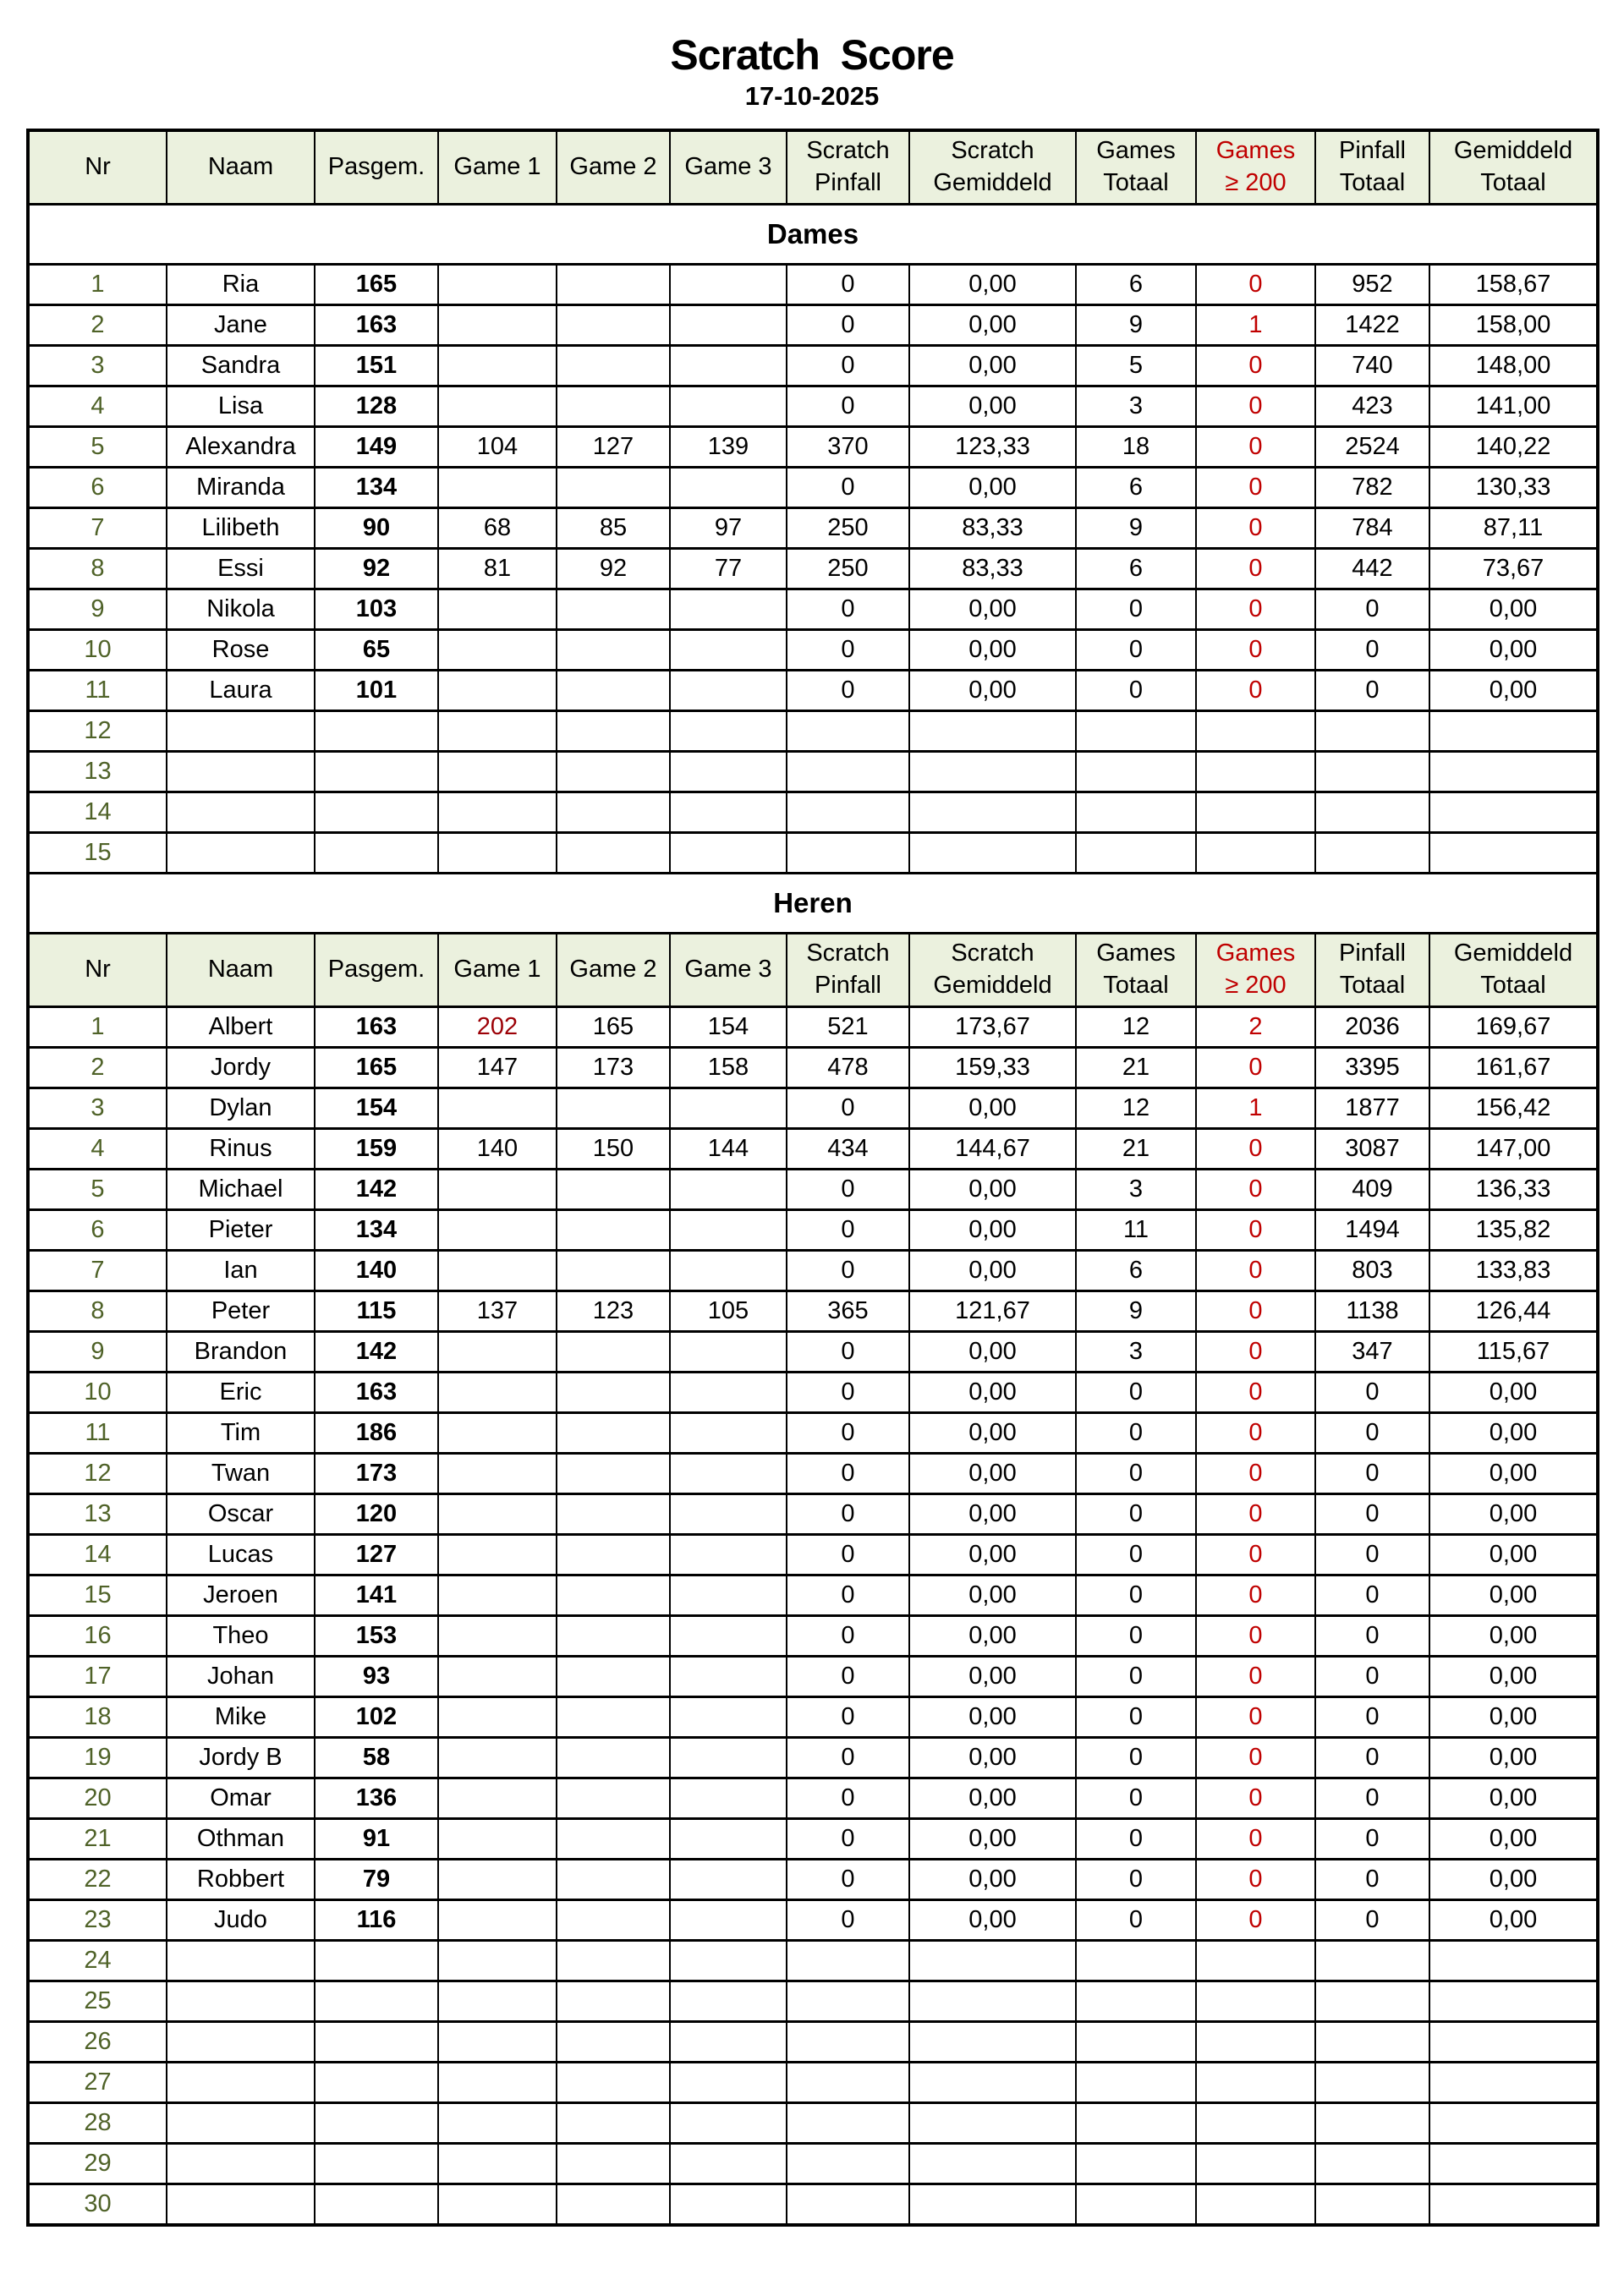 The width and height of the screenshot is (1624, 2296). What do you see at coordinates (1136, 1230) in the screenshot?
I see `cell-gt: 11` at bounding box center [1136, 1230].